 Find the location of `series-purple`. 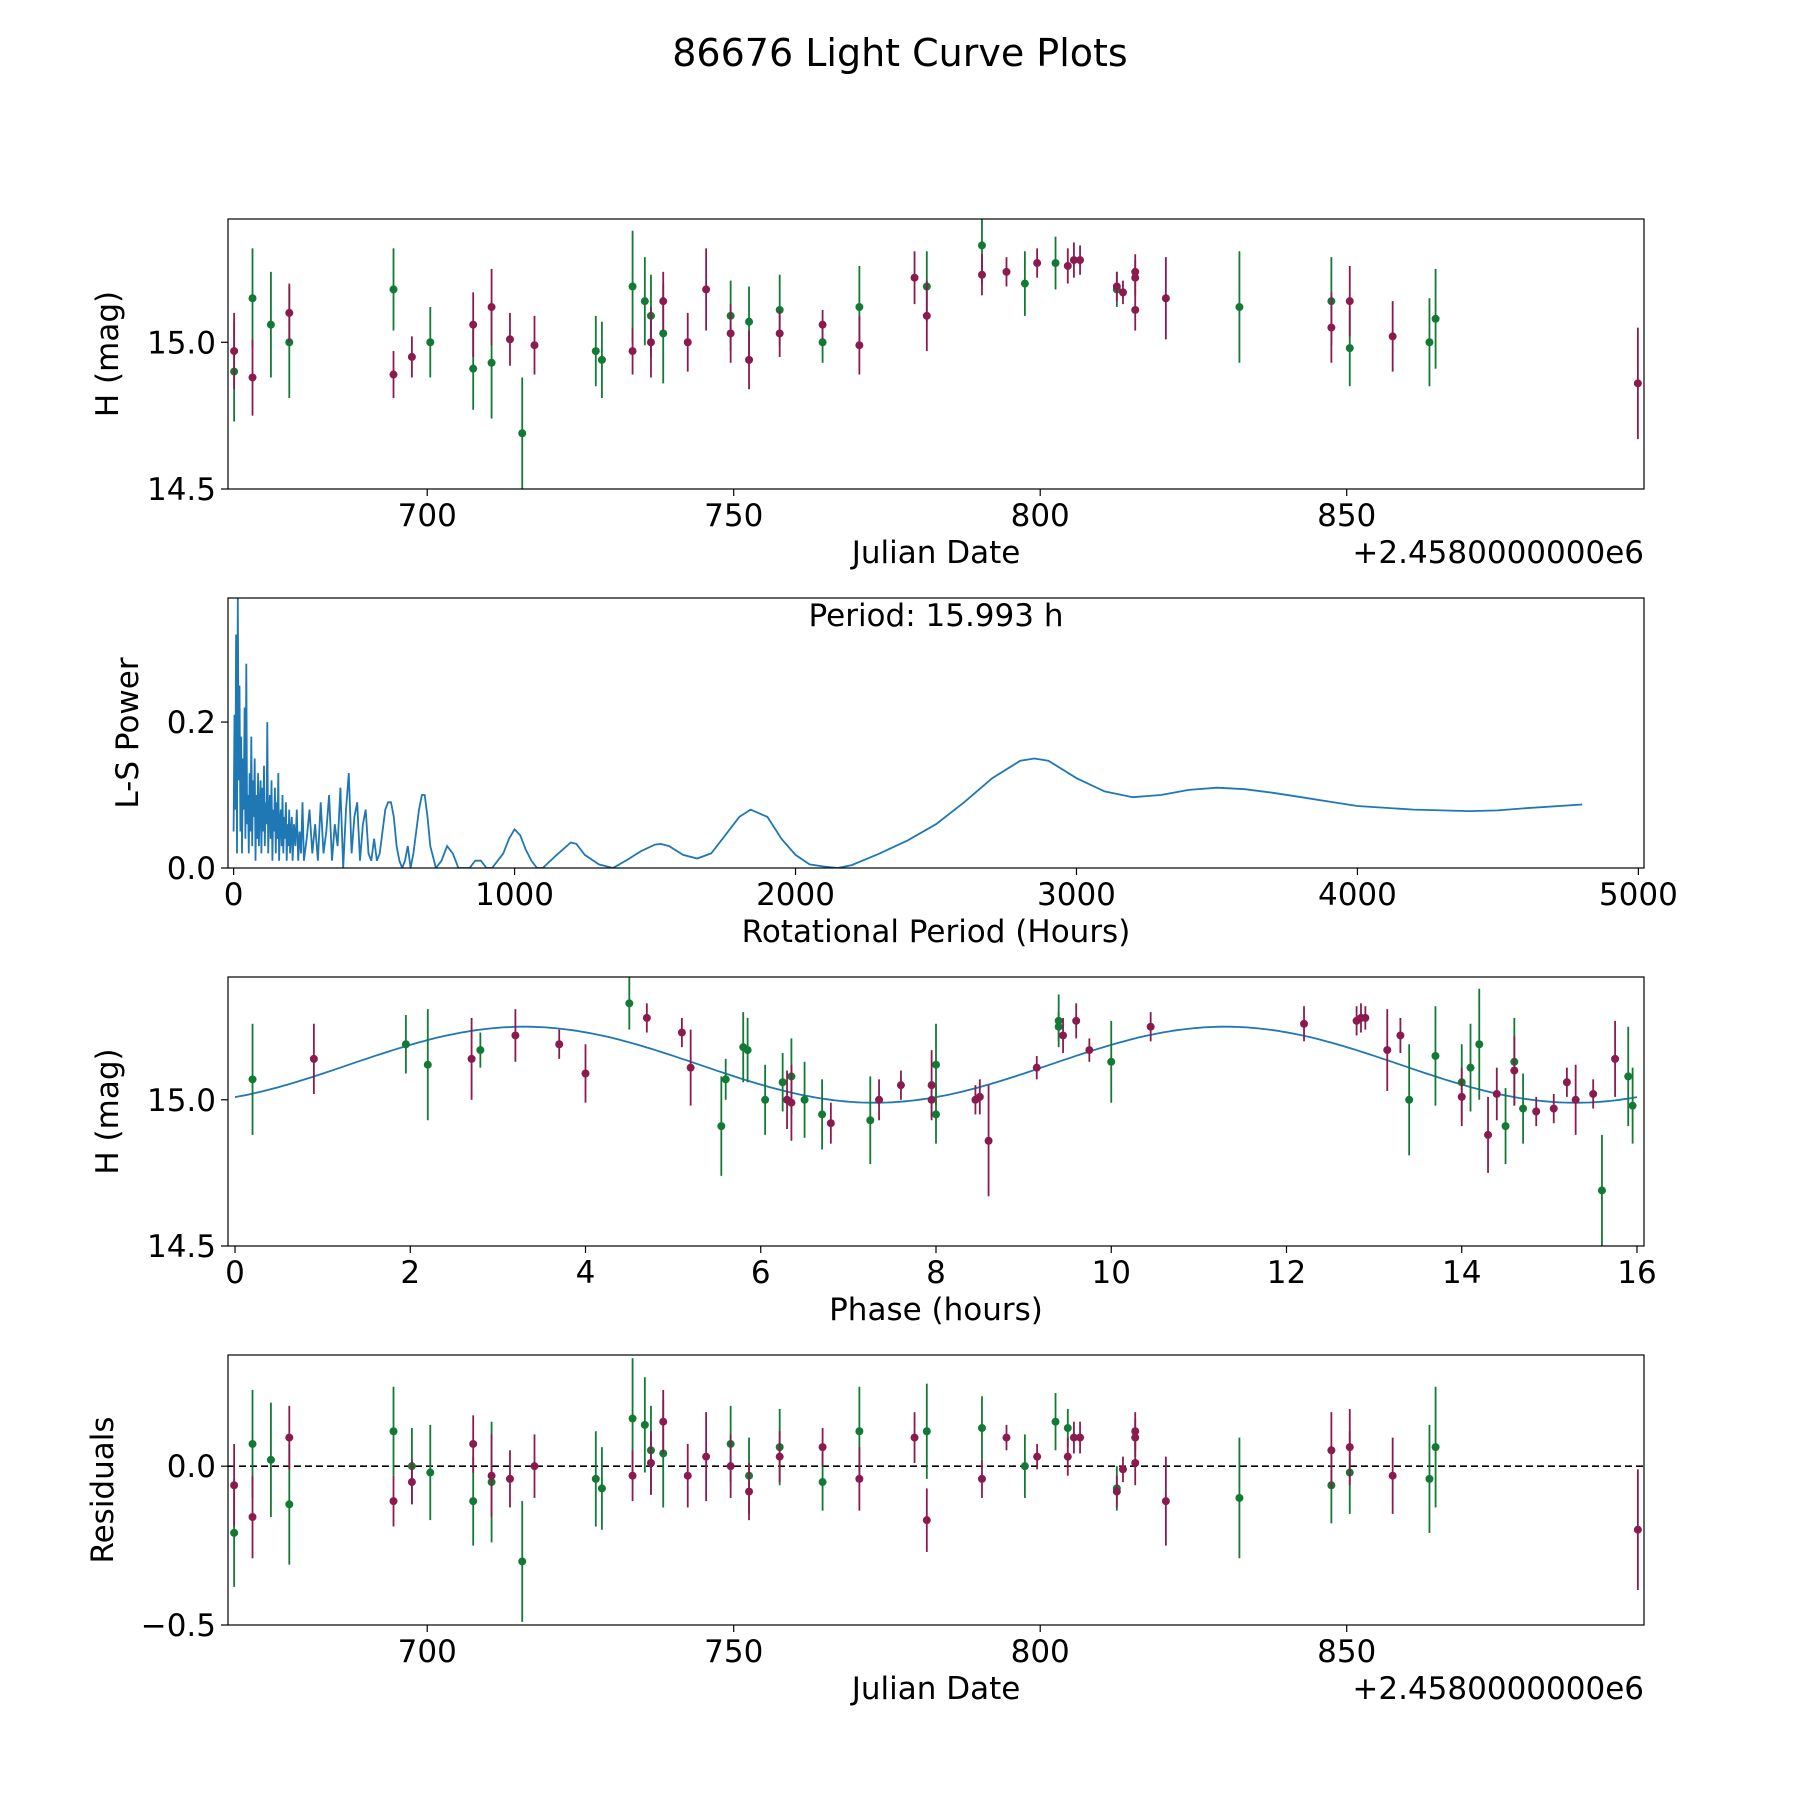

series-purple is located at coordinates (936, 1490).